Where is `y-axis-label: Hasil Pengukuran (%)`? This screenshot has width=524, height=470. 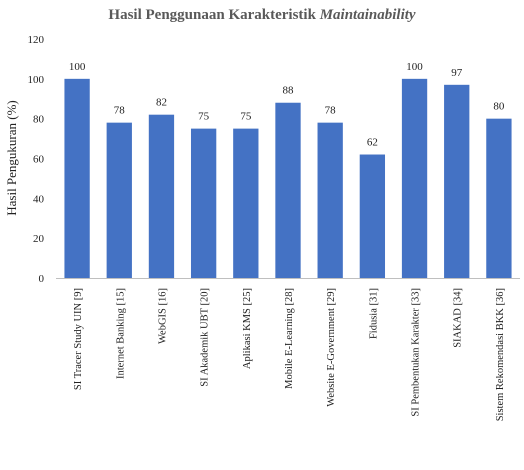 y-axis-label: Hasil Pengukuran (%) is located at coordinates (11, 158).